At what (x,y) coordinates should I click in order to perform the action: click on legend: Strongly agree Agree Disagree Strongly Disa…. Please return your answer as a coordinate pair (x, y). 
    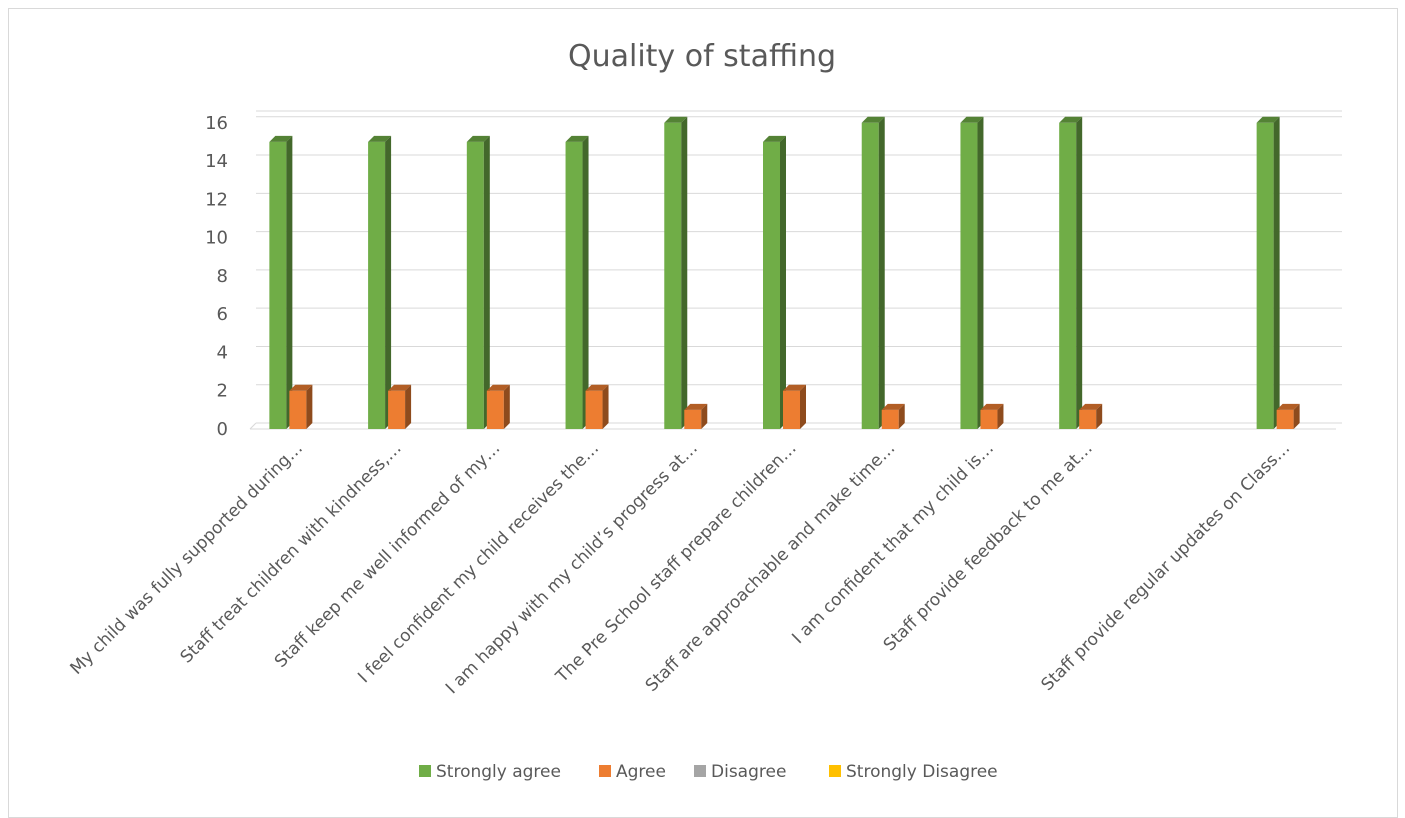
    Looking at the image, I should click on (708, 772).